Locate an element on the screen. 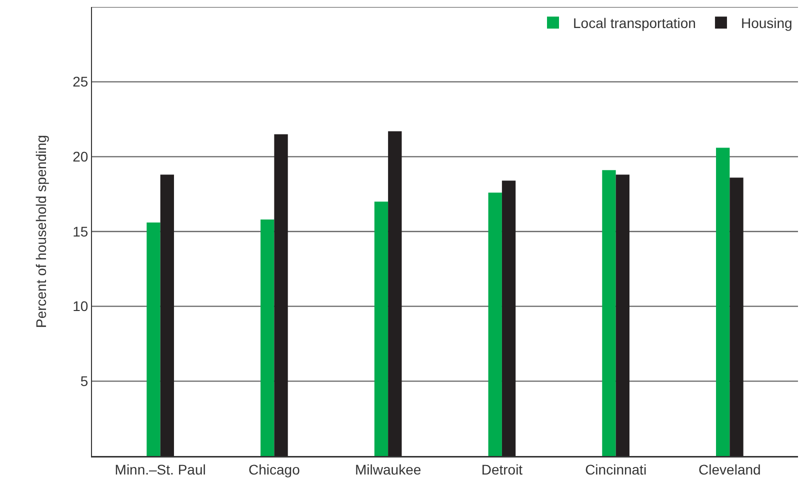  x-tick-label: Detroit is located at coordinates (502, 469).